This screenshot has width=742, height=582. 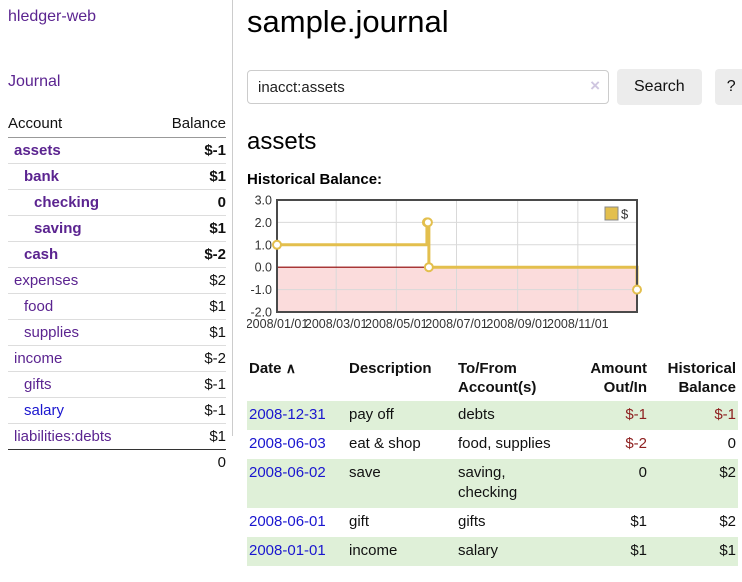 I want to click on account-link: assets, so click(x=37, y=150).